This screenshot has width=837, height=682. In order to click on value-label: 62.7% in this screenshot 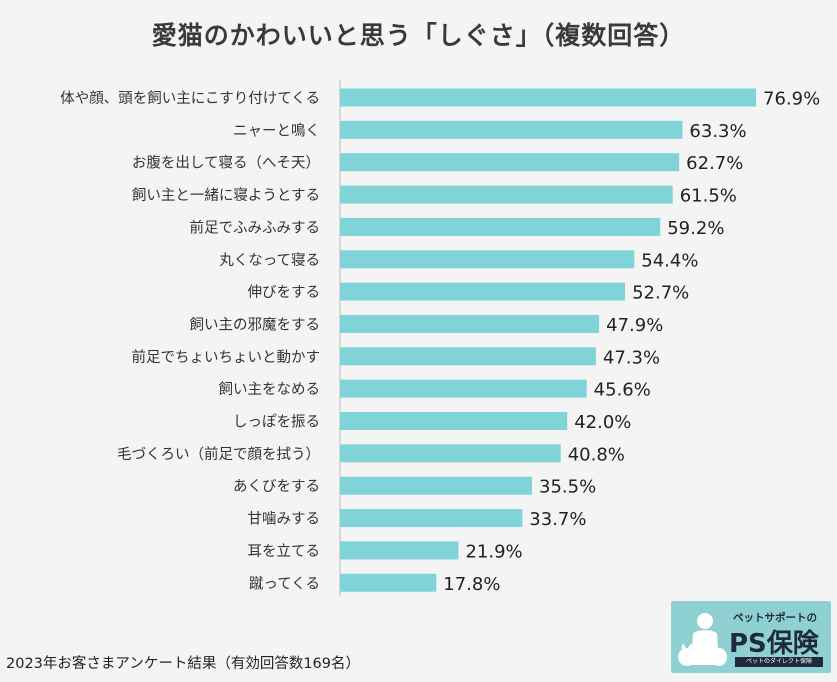, I will do `click(714, 163)`.